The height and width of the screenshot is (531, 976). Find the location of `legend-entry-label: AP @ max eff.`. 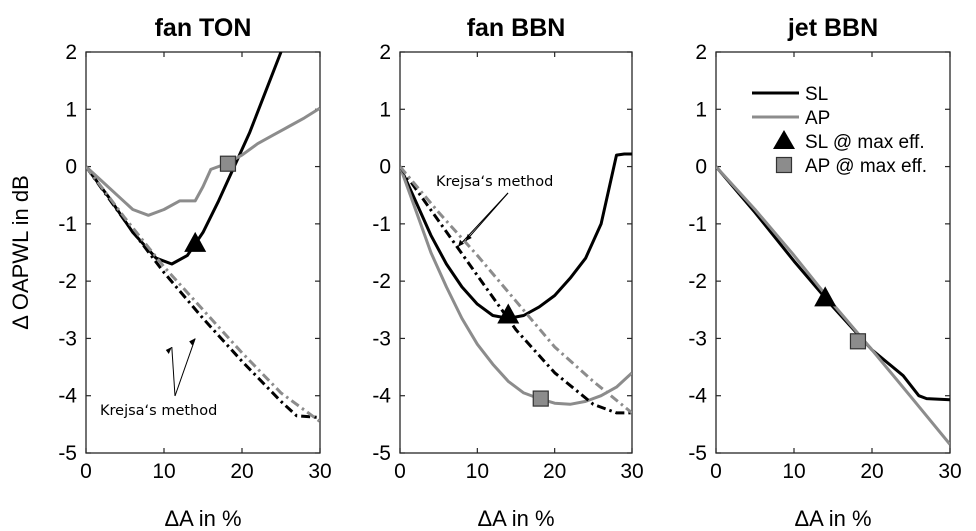

legend-entry-label: AP @ max eff. is located at coordinates (866, 166).